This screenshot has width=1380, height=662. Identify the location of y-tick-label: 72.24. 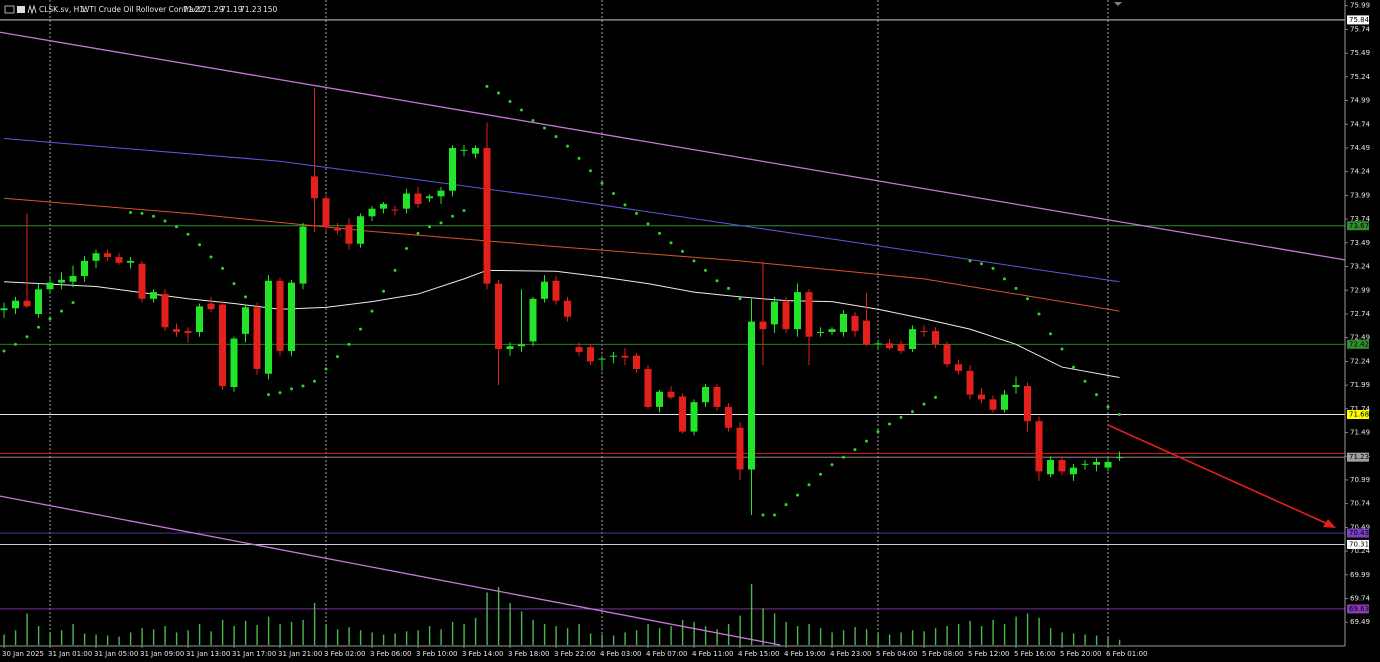
(1360, 361).